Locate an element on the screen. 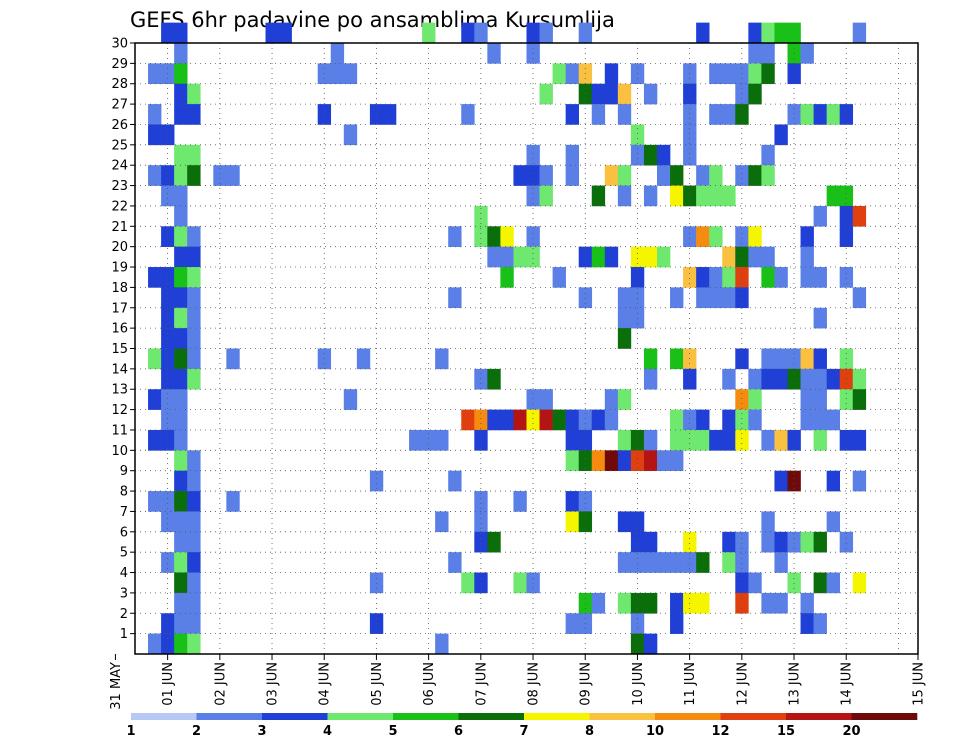 The width and height of the screenshot is (960, 742). x-tick-label-7: 07 JUN is located at coordinates (481, 684).